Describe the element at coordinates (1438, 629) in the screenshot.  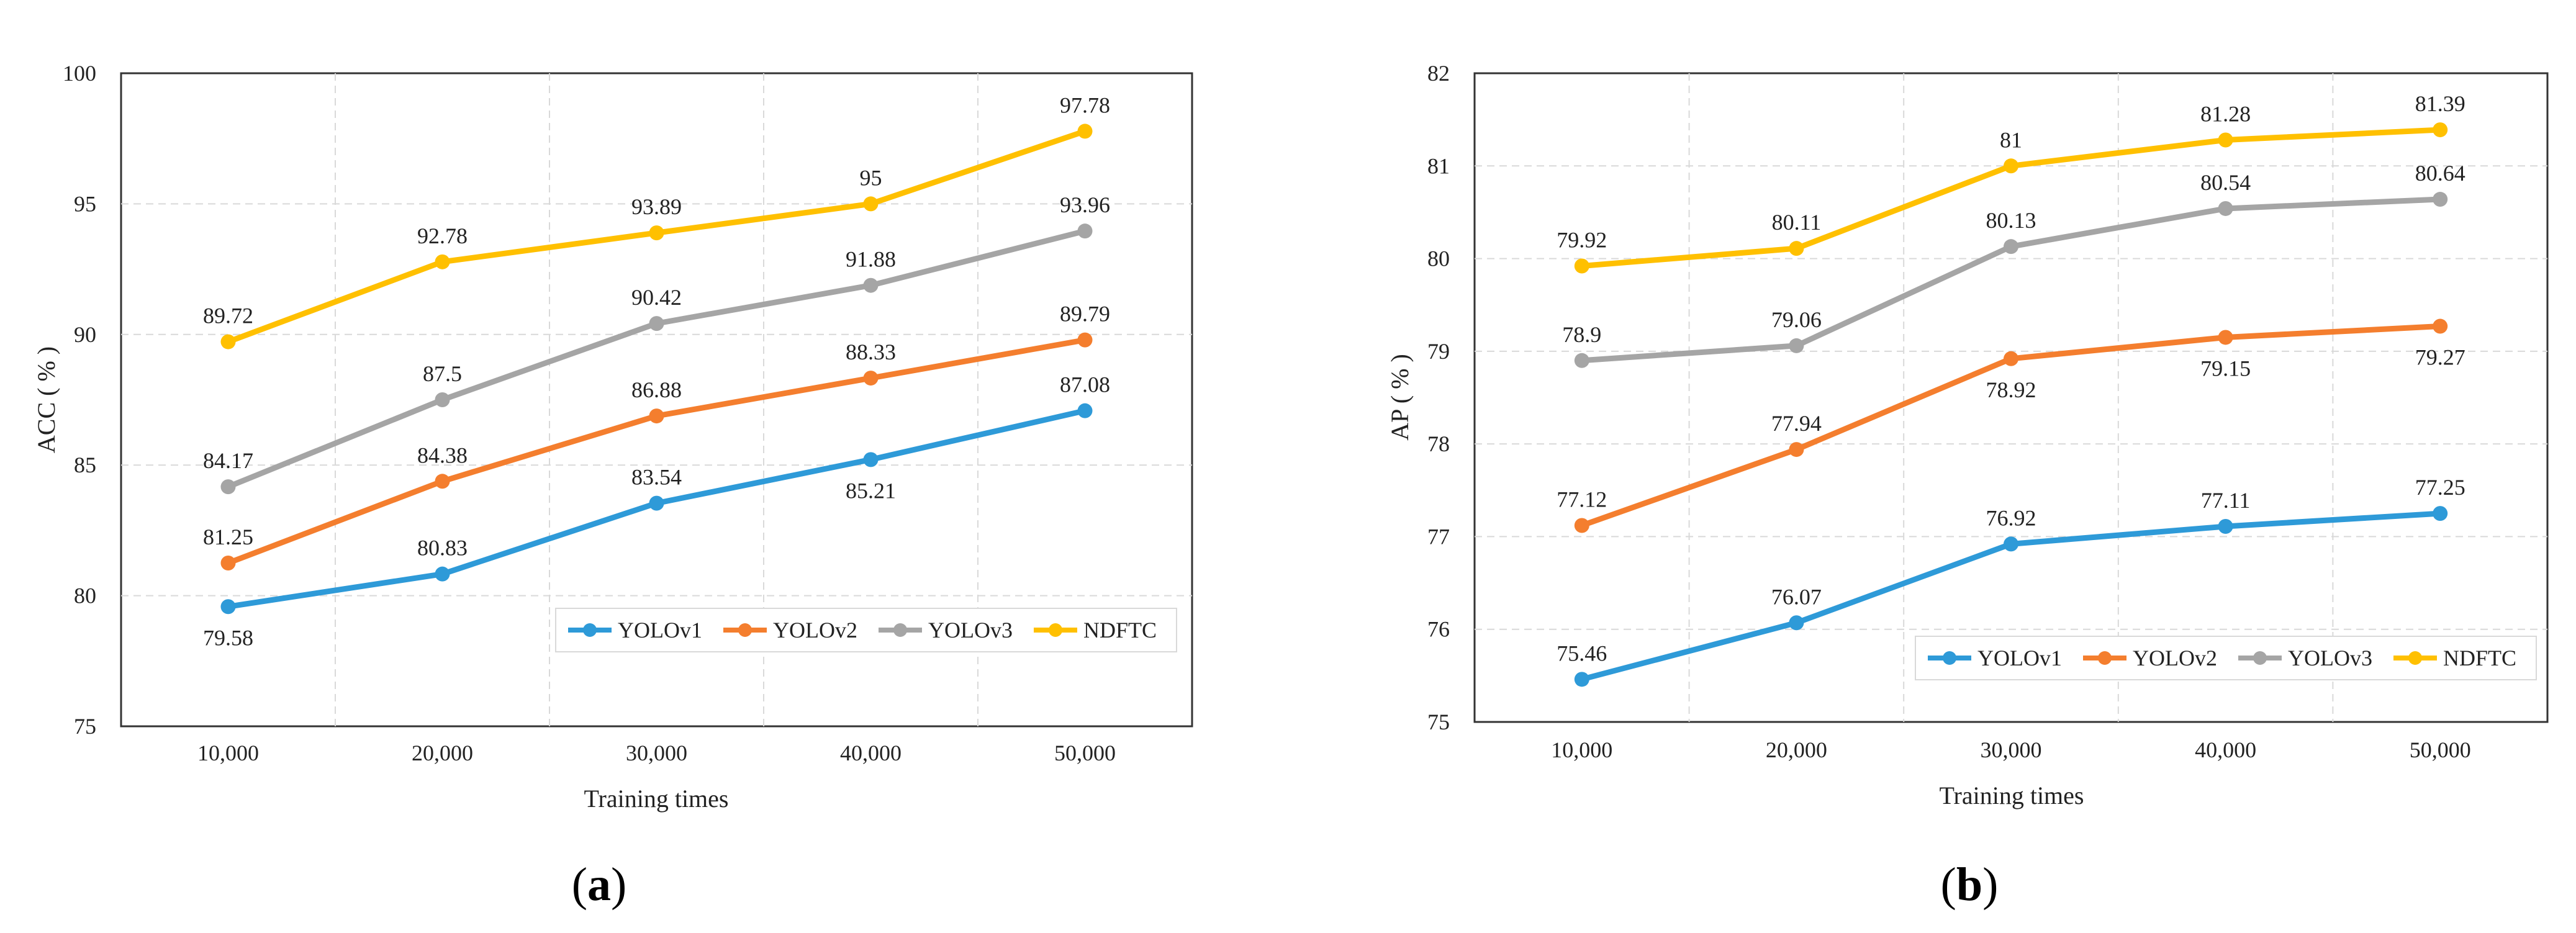
I see `y-tick-label: 76` at that location.